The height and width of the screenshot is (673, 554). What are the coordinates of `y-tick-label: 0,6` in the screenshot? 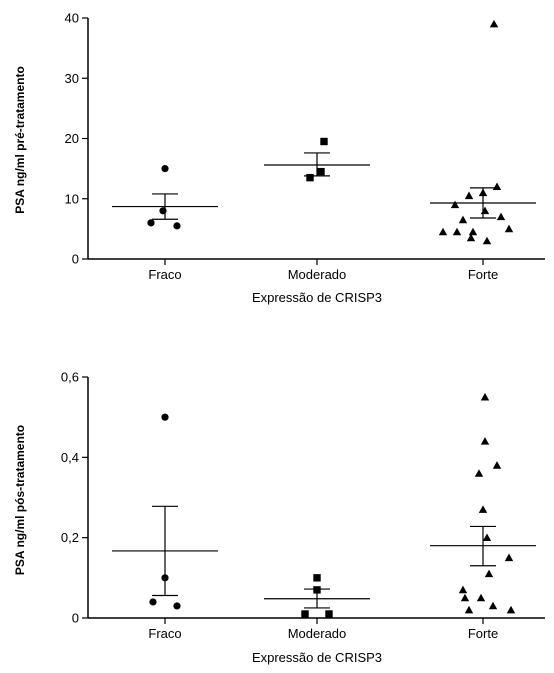 It's located at (70, 377).